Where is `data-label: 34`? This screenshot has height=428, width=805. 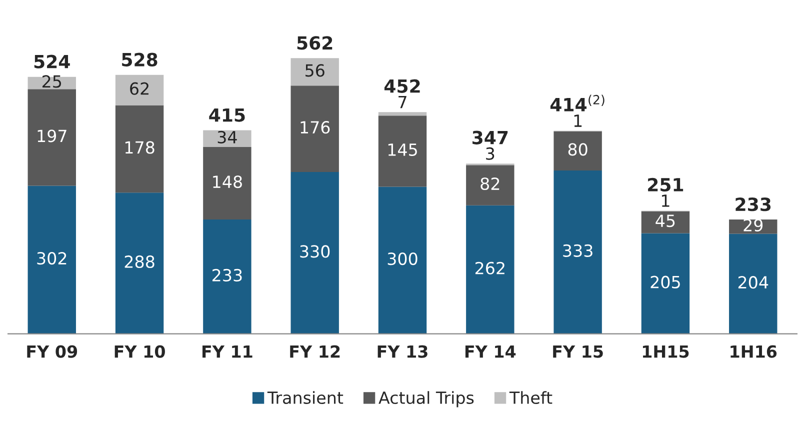
data-label: 34 is located at coordinates (227, 137).